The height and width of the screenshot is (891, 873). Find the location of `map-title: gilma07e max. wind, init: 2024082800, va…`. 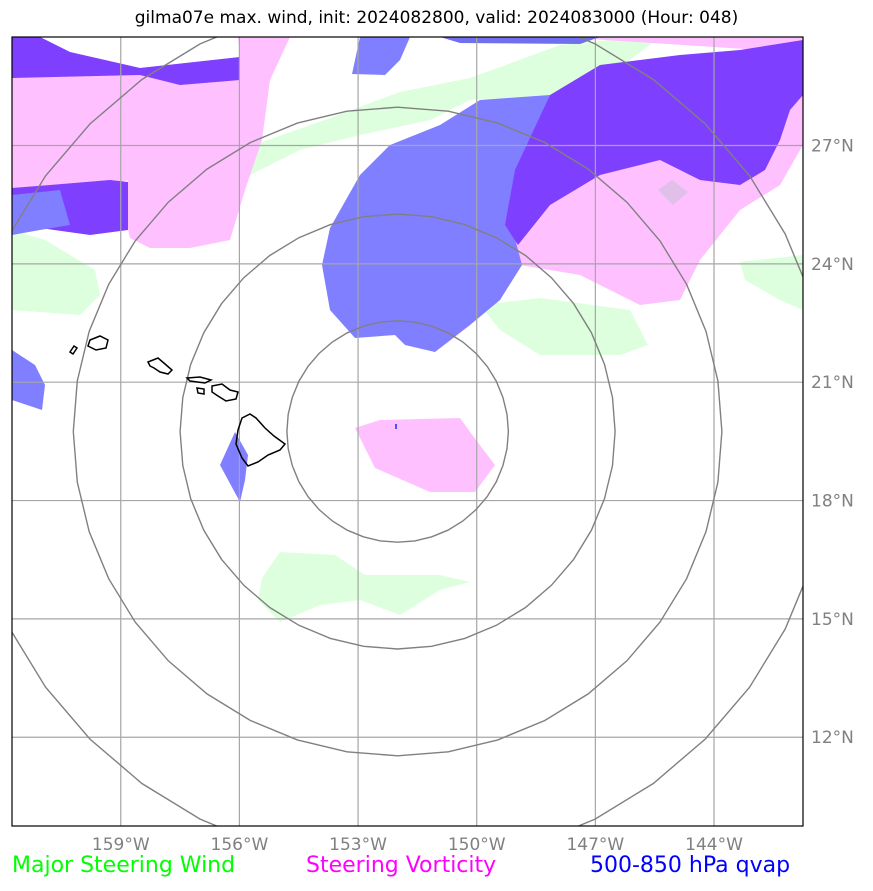

map-title: gilma07e max. wind, init: 2024082800, va… is located at coordinates (436, 18).